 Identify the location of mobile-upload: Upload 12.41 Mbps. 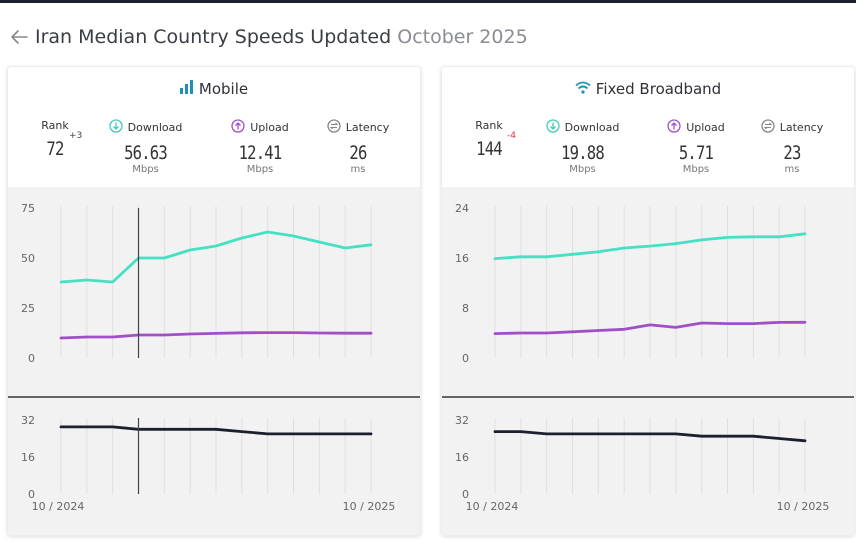
(260, 147).